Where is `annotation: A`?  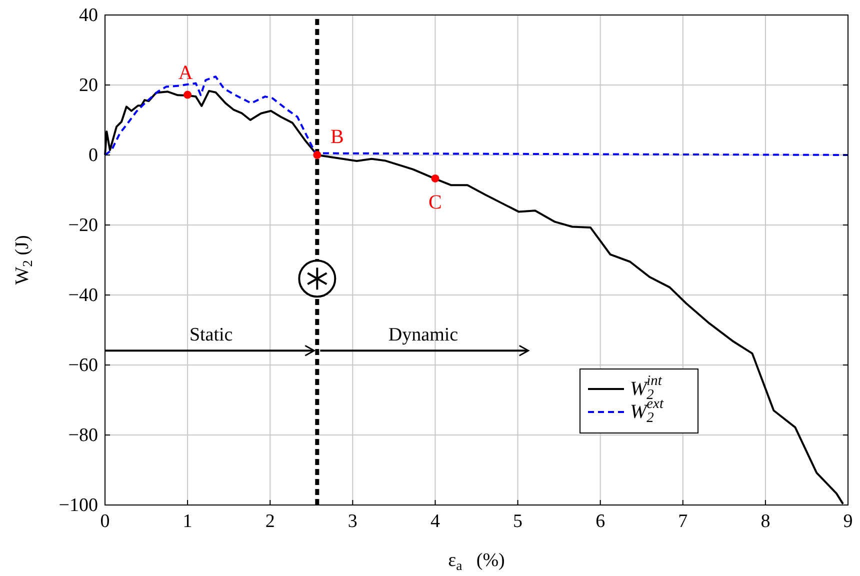
annotation: A is located at coordinates (186, 73).